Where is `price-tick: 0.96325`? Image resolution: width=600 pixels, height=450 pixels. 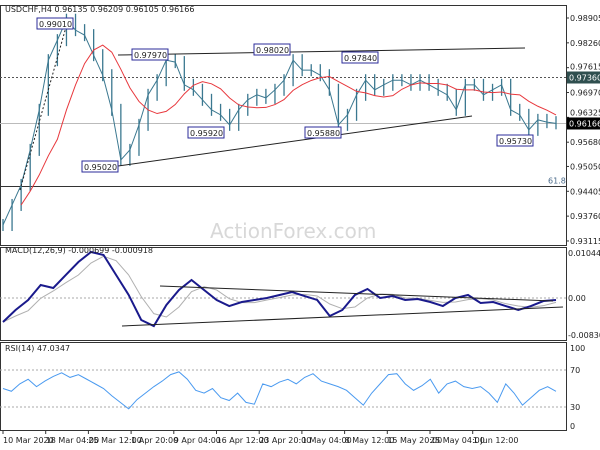 price-tick: 0.96325 is located at coordinates (585, 112).